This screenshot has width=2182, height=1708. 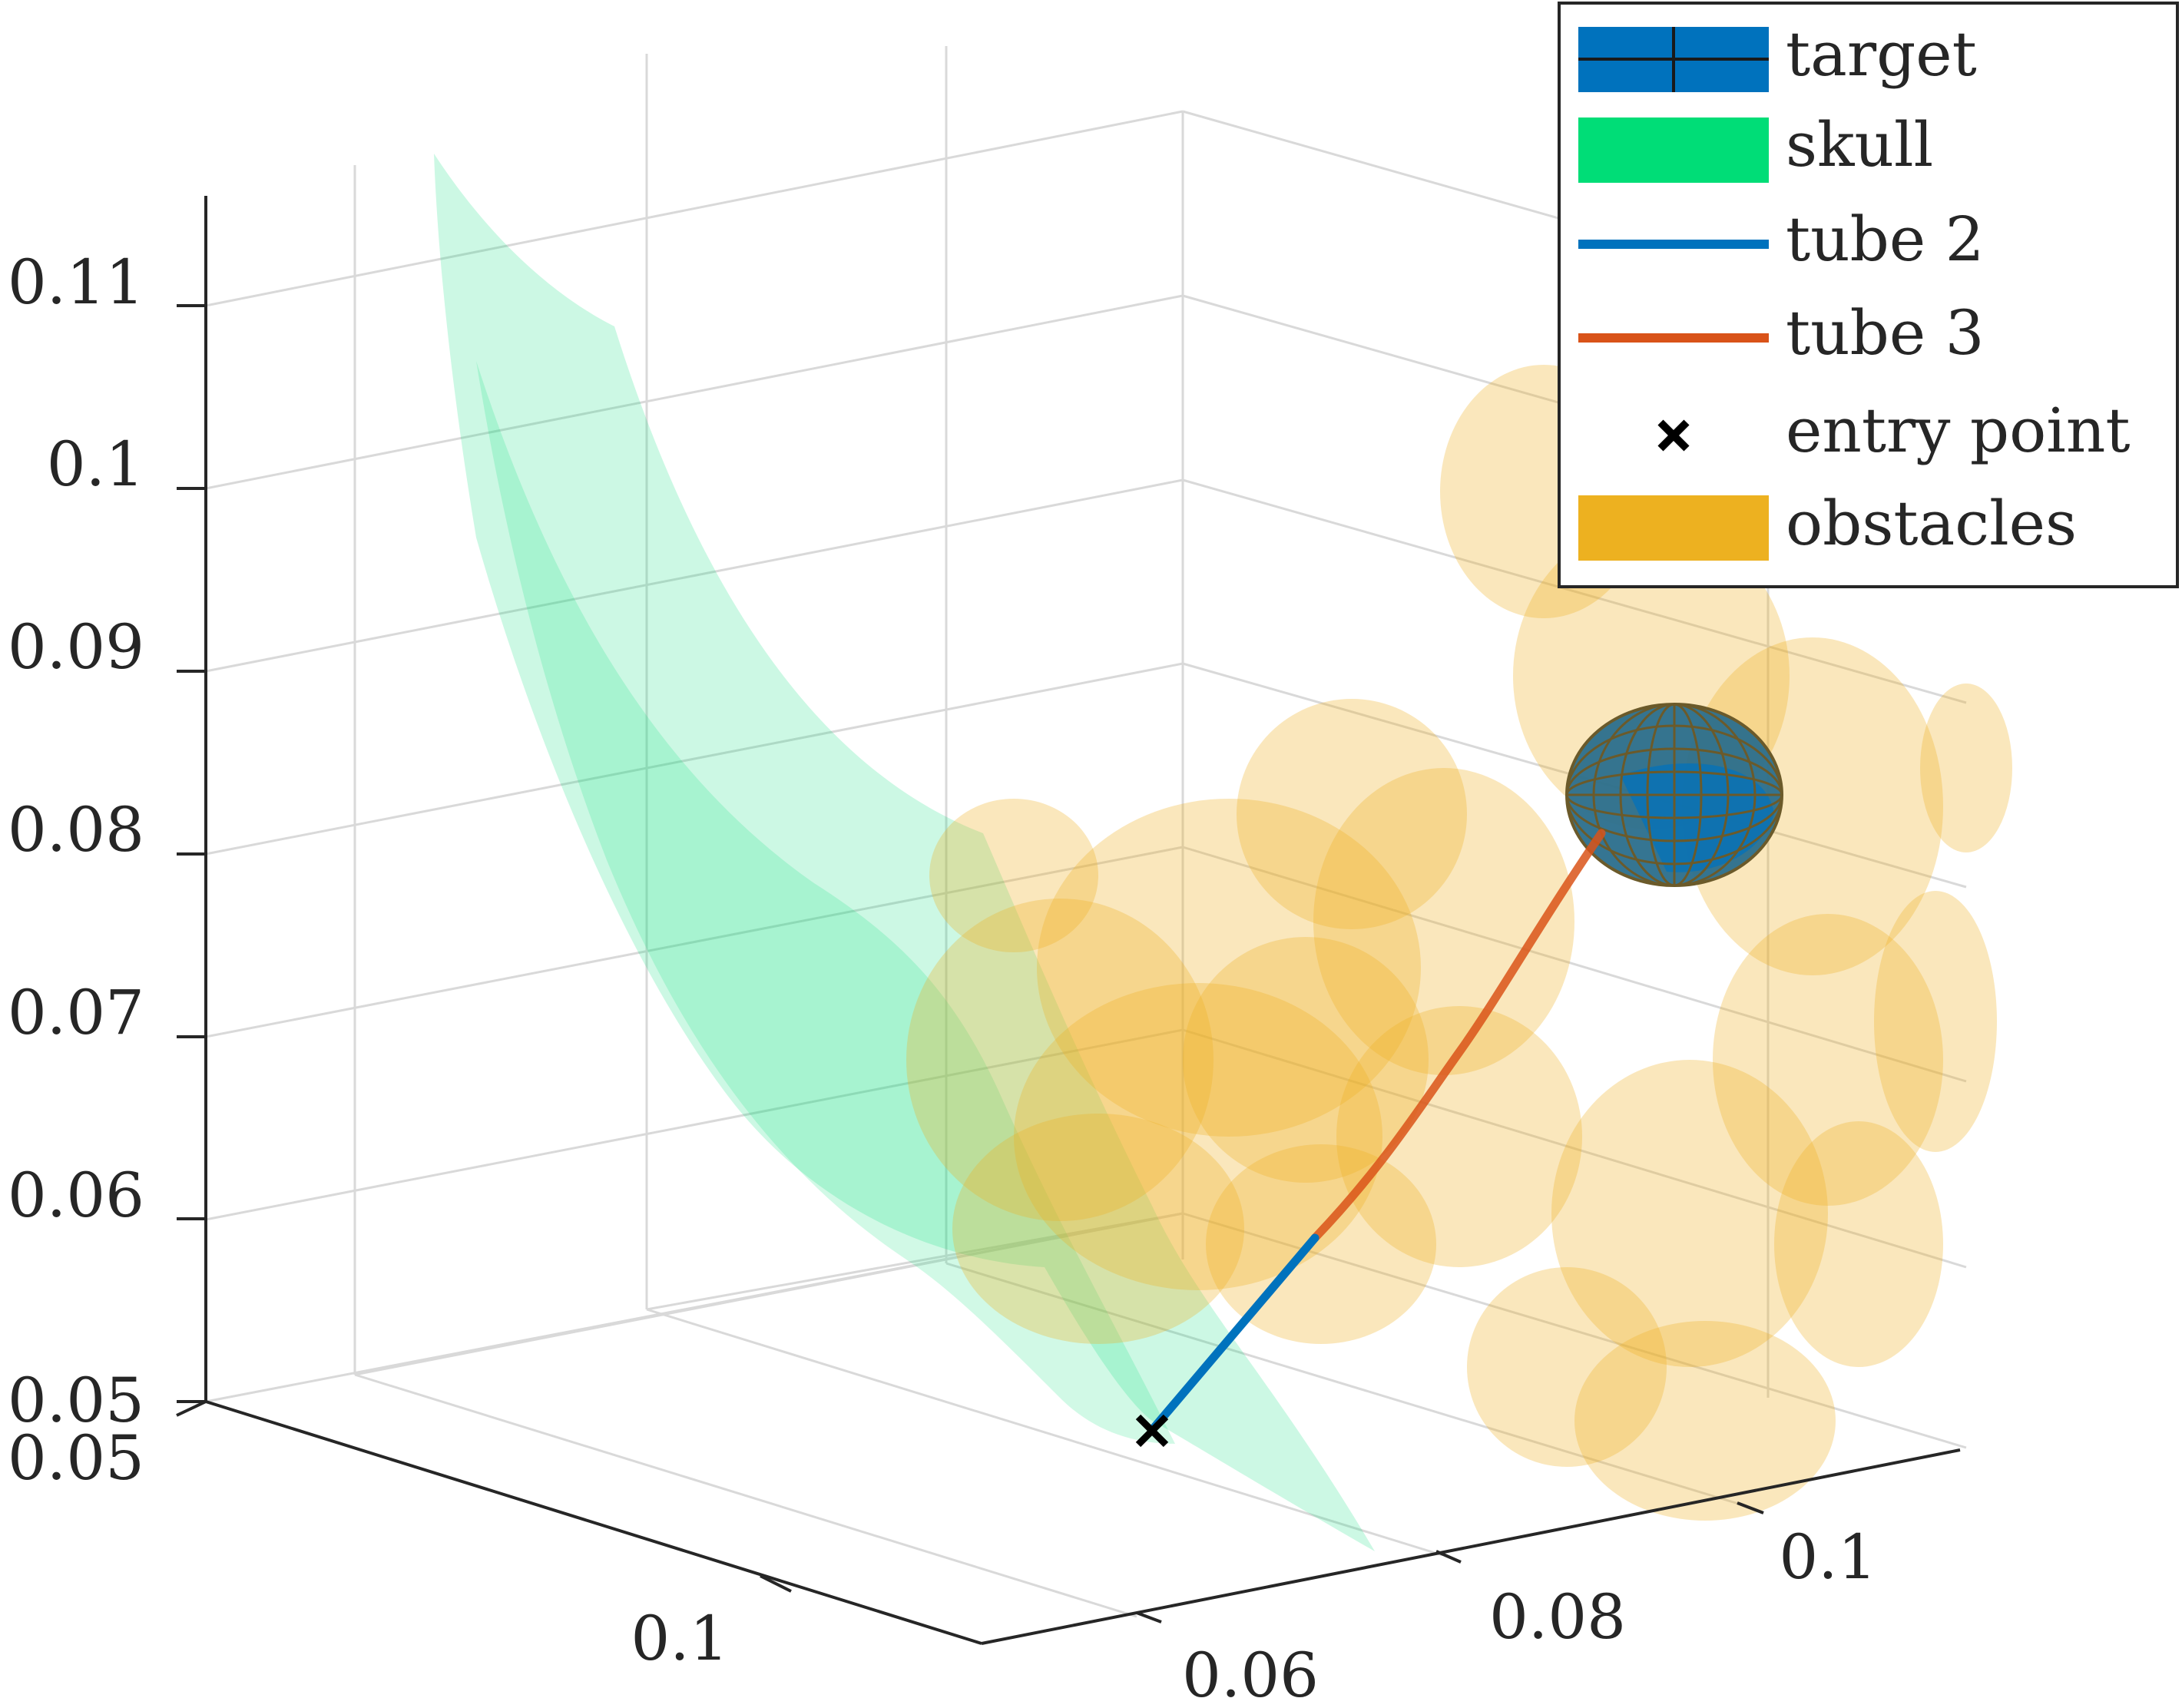 I want to click on tube-2-line, so click(x=1233, y=1334).